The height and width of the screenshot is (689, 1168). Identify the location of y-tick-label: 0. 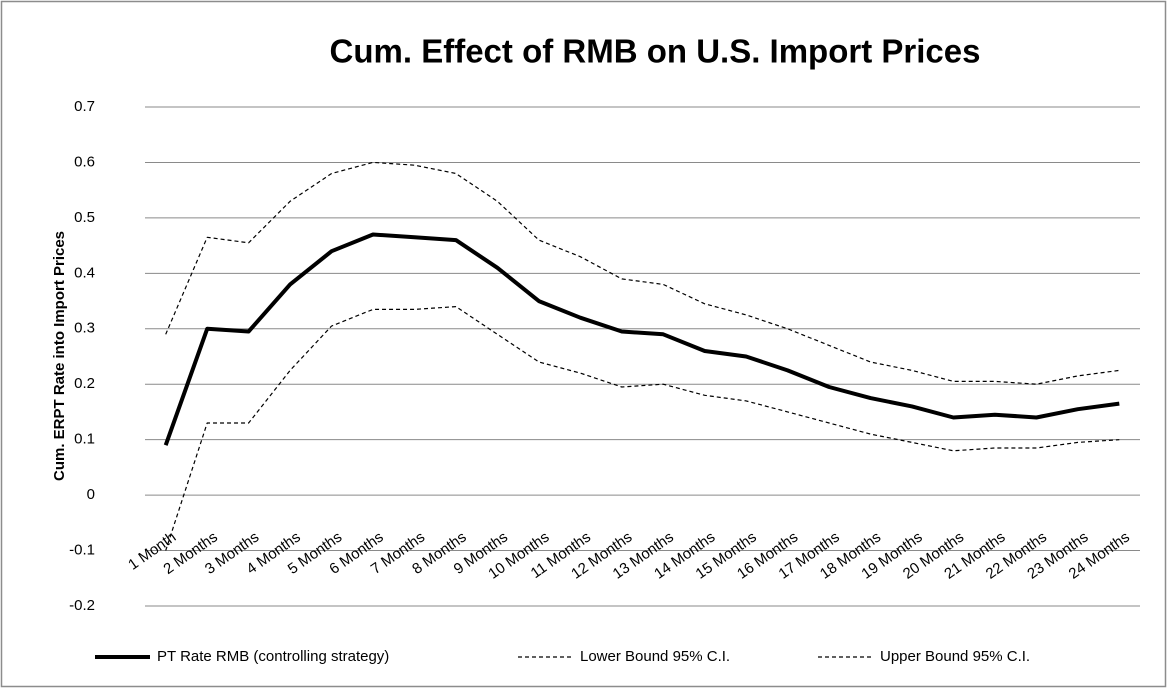
(91, 494).